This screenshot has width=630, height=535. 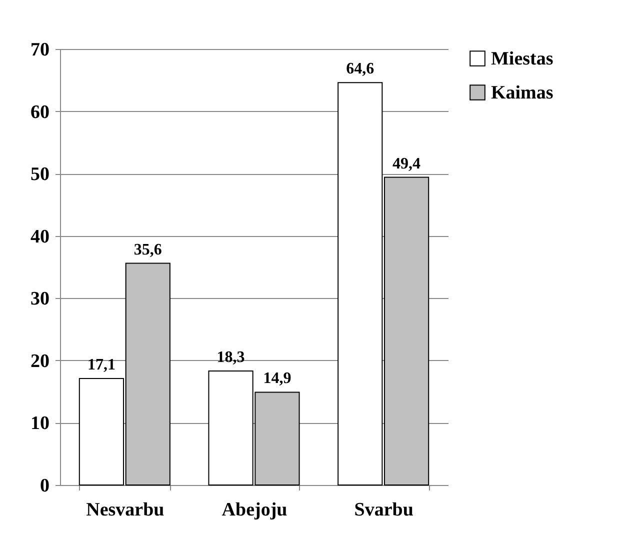 I want to click on data-label: 49,4, so click(x=406, y=163).